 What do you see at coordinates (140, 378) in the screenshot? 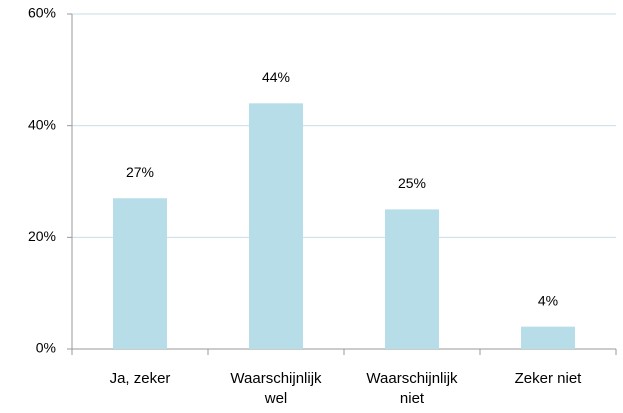
I see `x-tick-label: Ja, zeker` at bounding box center [140, 378].